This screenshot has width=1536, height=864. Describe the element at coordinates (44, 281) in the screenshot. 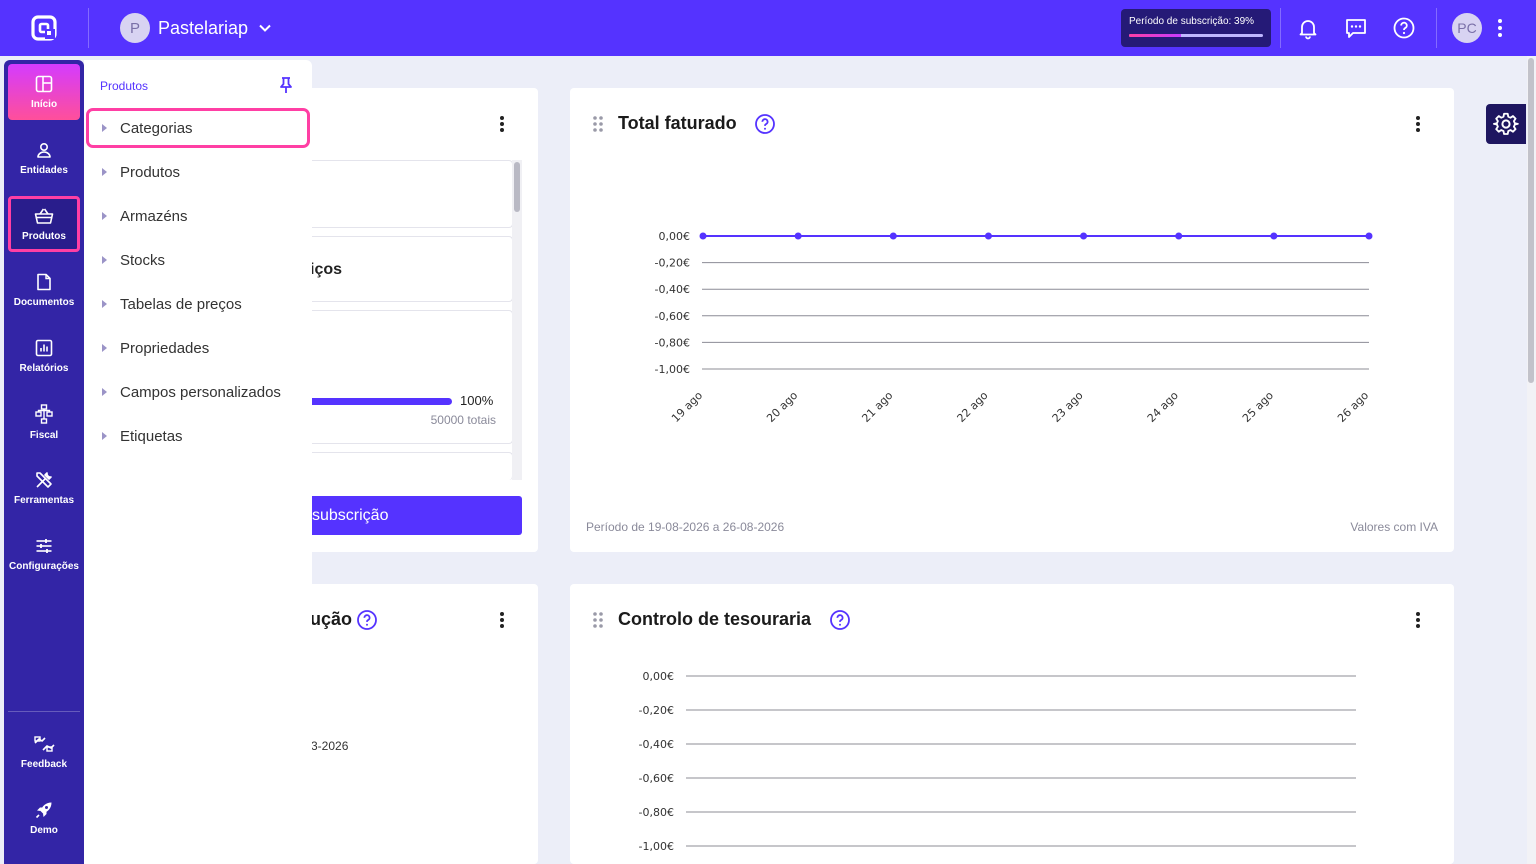

I see `document-icon` at that location.